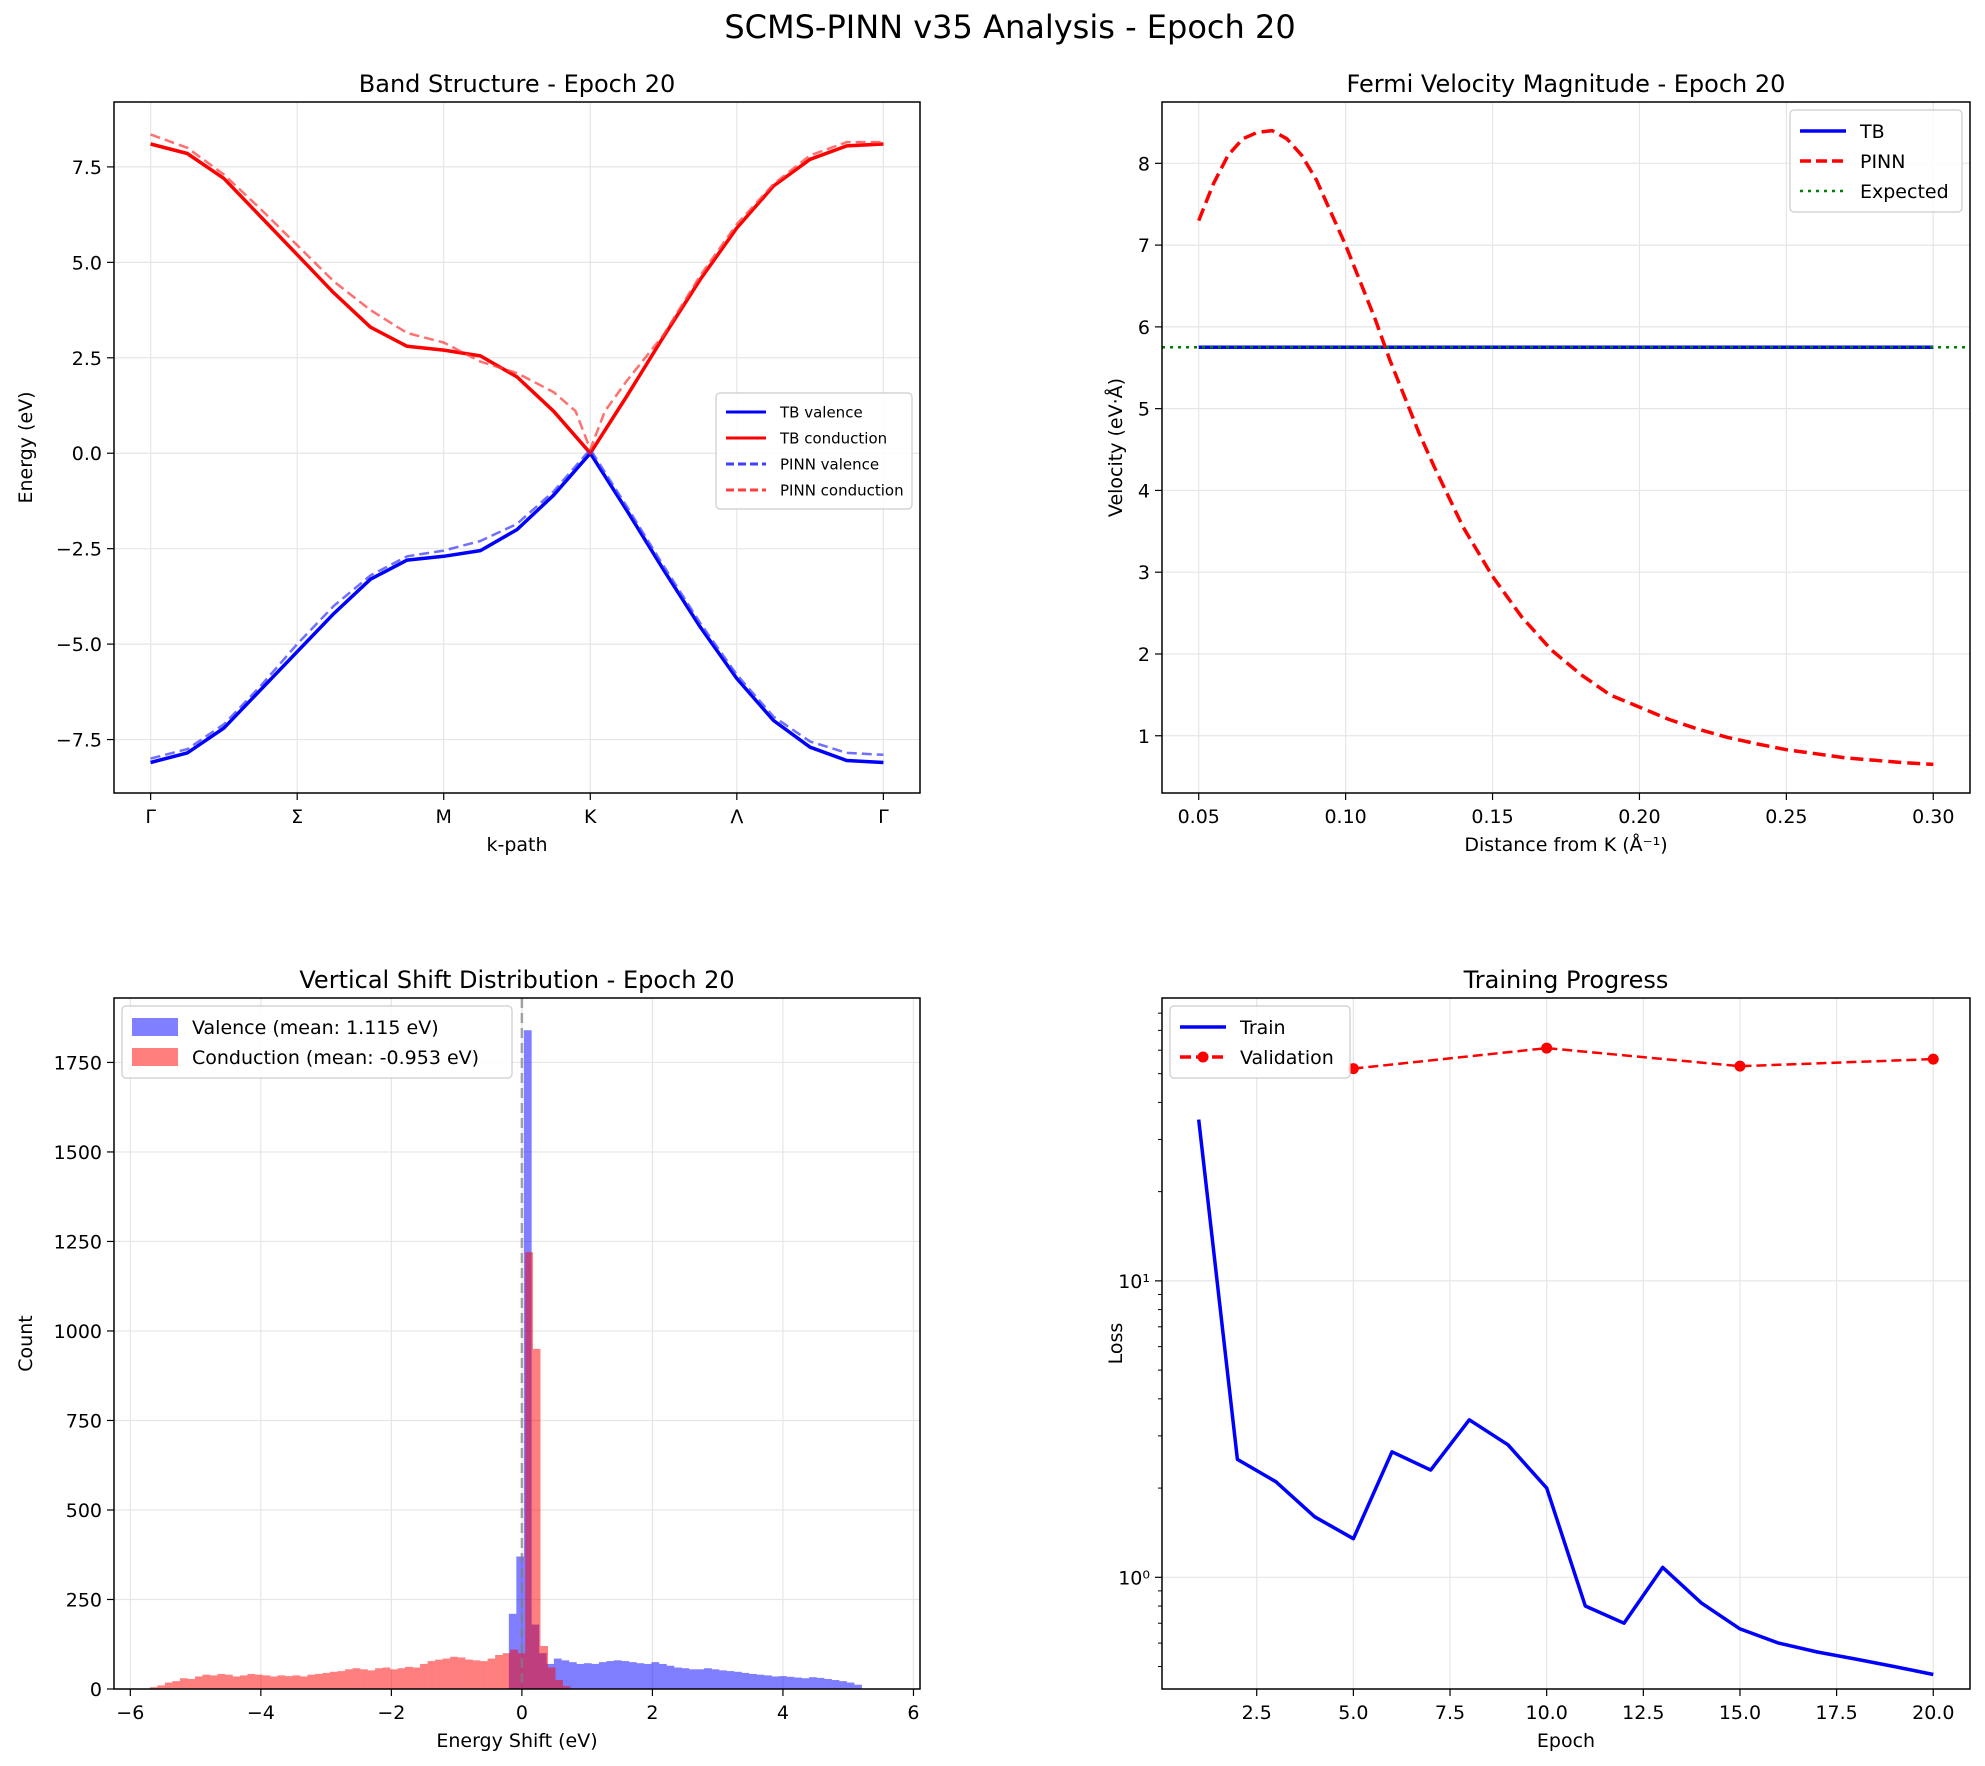 The width and height of the screenshot is (1985, 1766). I want to click on legend-marker, so click(1203, 1057).